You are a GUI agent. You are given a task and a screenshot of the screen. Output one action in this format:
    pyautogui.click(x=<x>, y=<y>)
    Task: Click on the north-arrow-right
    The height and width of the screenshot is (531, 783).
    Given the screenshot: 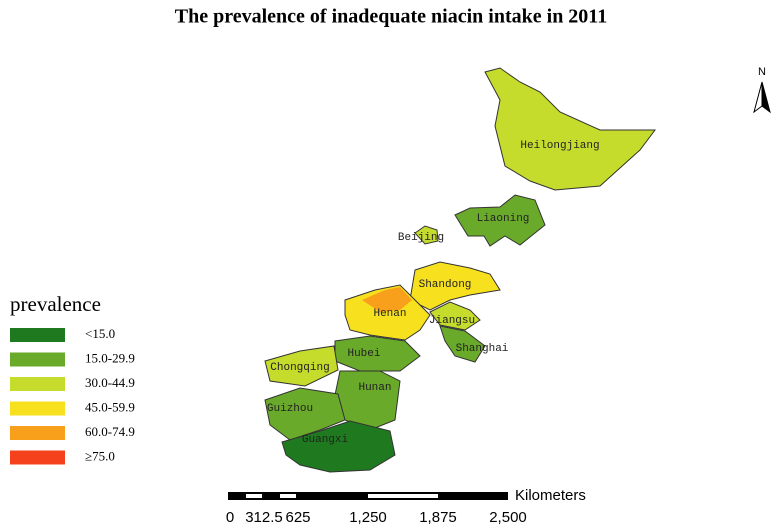 What is the action you would take?
    pyautogui.click(x=766, y=97)
    